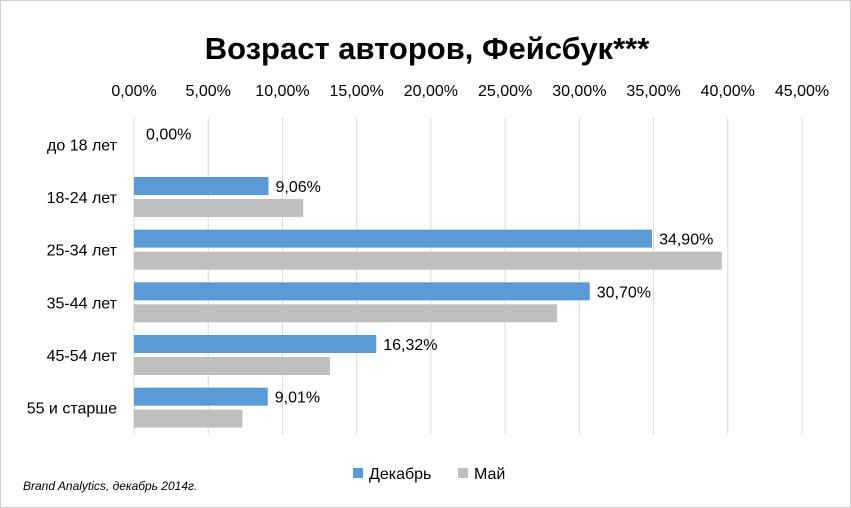  I want to click on x-tick-label: 5,00%, so click(208, 91).